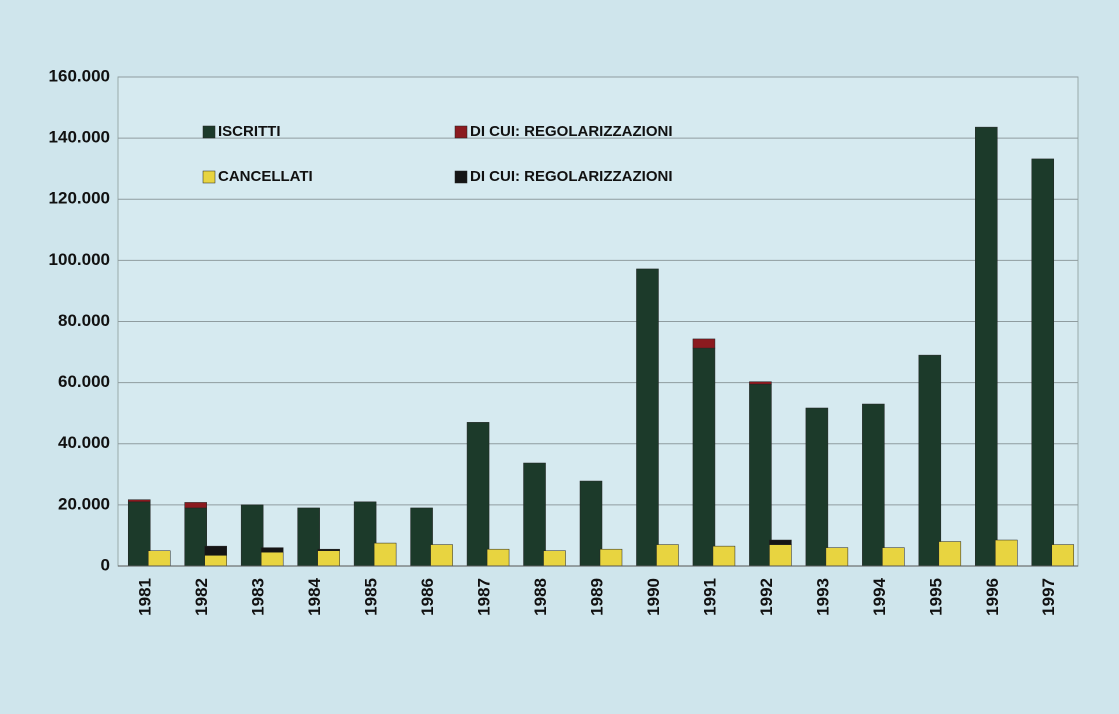  I want to click on x-tick-label: 1981, so click(145, 597).